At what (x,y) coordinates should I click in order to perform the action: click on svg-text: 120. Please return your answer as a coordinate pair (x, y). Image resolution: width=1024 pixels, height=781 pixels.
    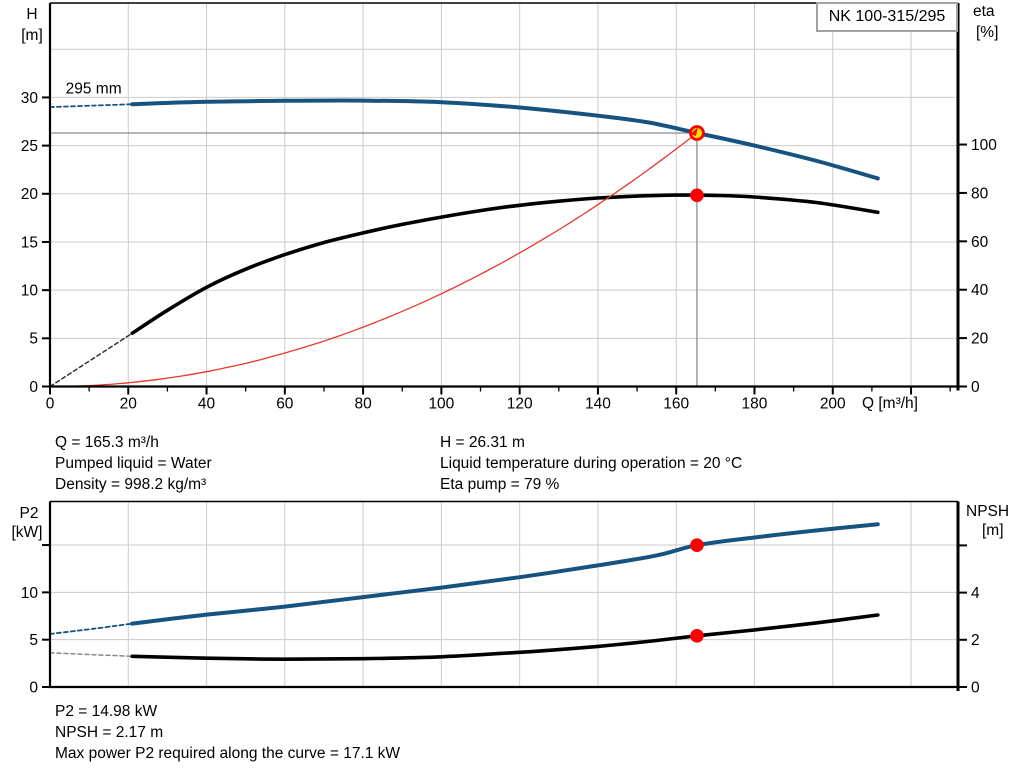
    Looking at the image, I should click on (520, 404).